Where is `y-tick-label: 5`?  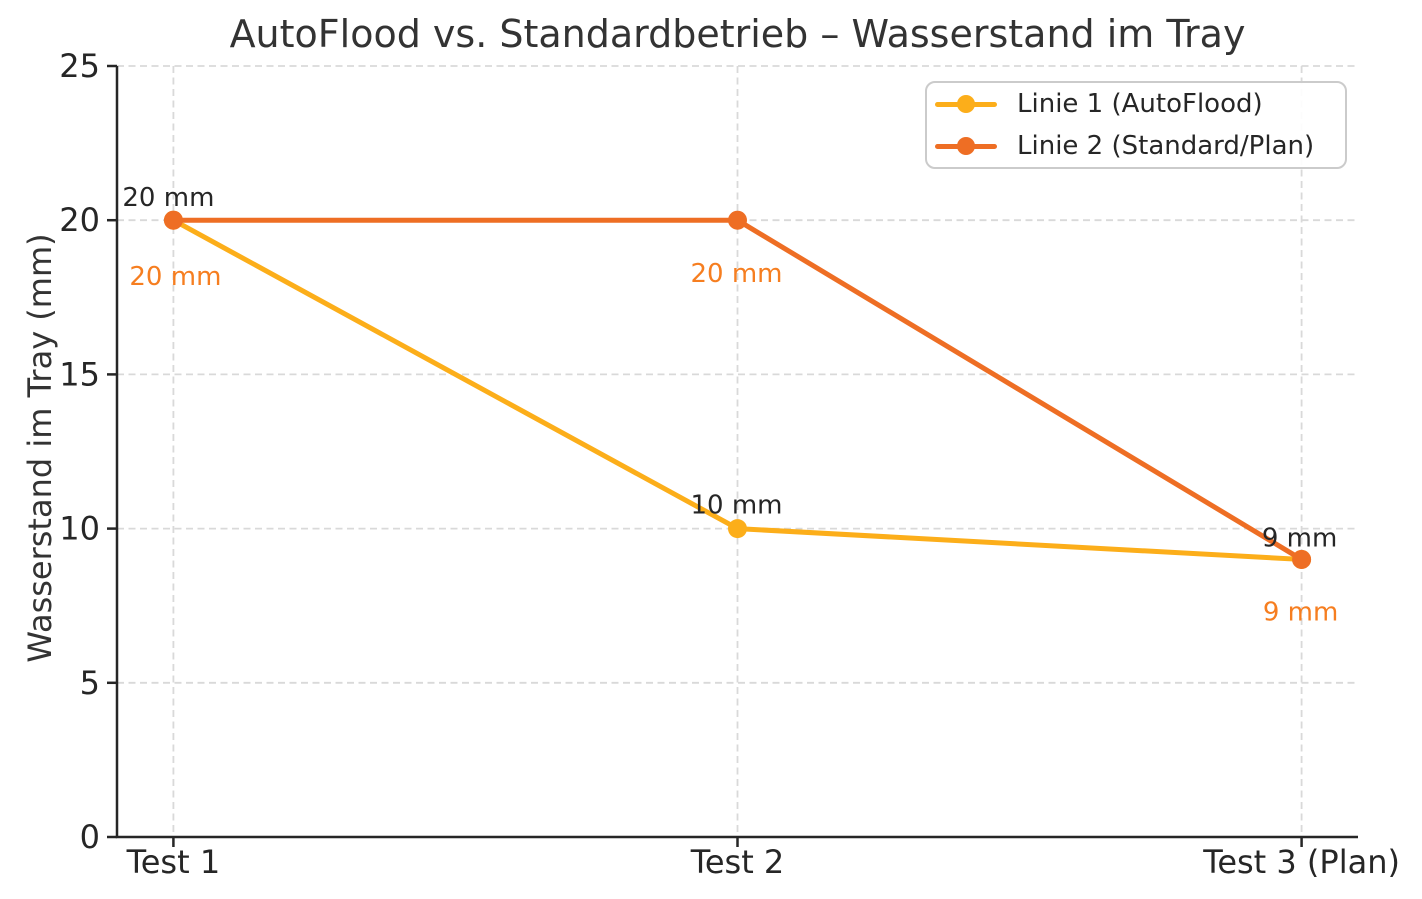
y-tick-label: 5 is located at coordinates (90, 683).